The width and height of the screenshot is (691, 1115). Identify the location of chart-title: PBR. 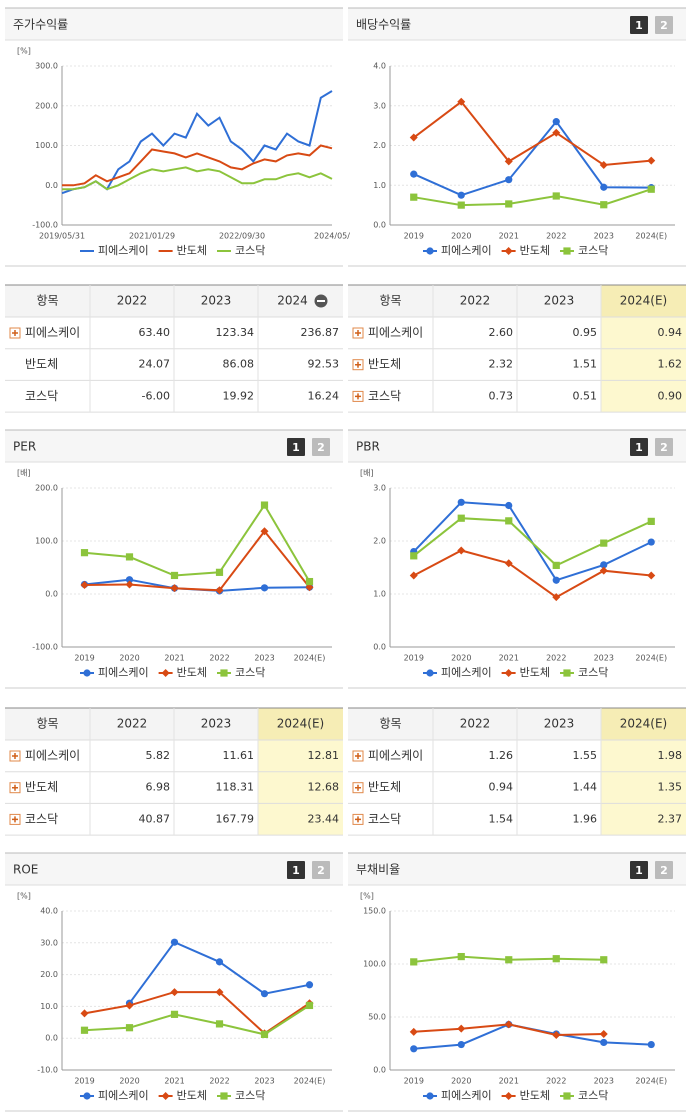
(368, 447).